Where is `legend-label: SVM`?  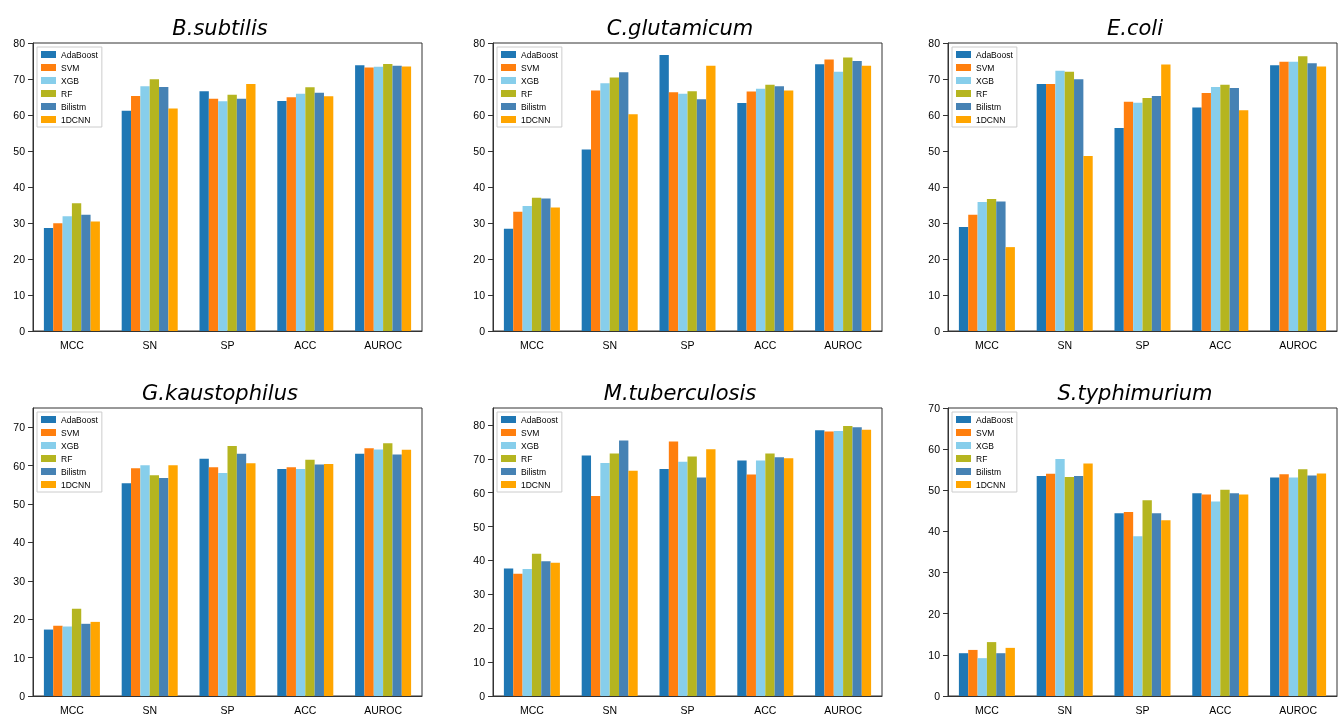
legend-label: SVM is located at coordinates (985, 67).